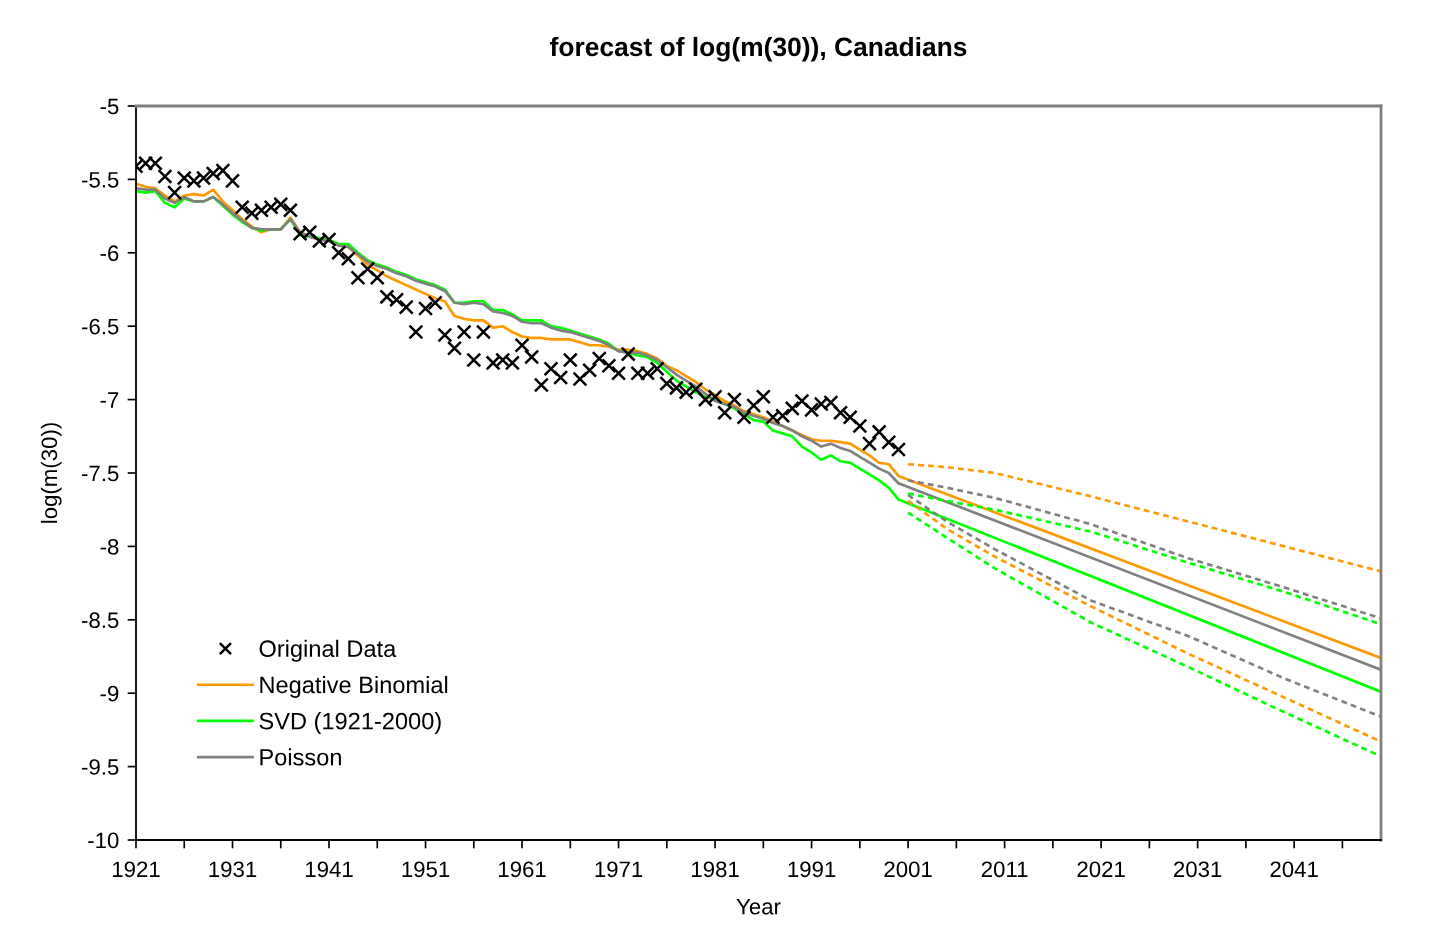 The image size is (1453, 952). Describe the element at coordinates (100, 180) in the screenshot. I see `y-tick-label: -5.5` at that location.